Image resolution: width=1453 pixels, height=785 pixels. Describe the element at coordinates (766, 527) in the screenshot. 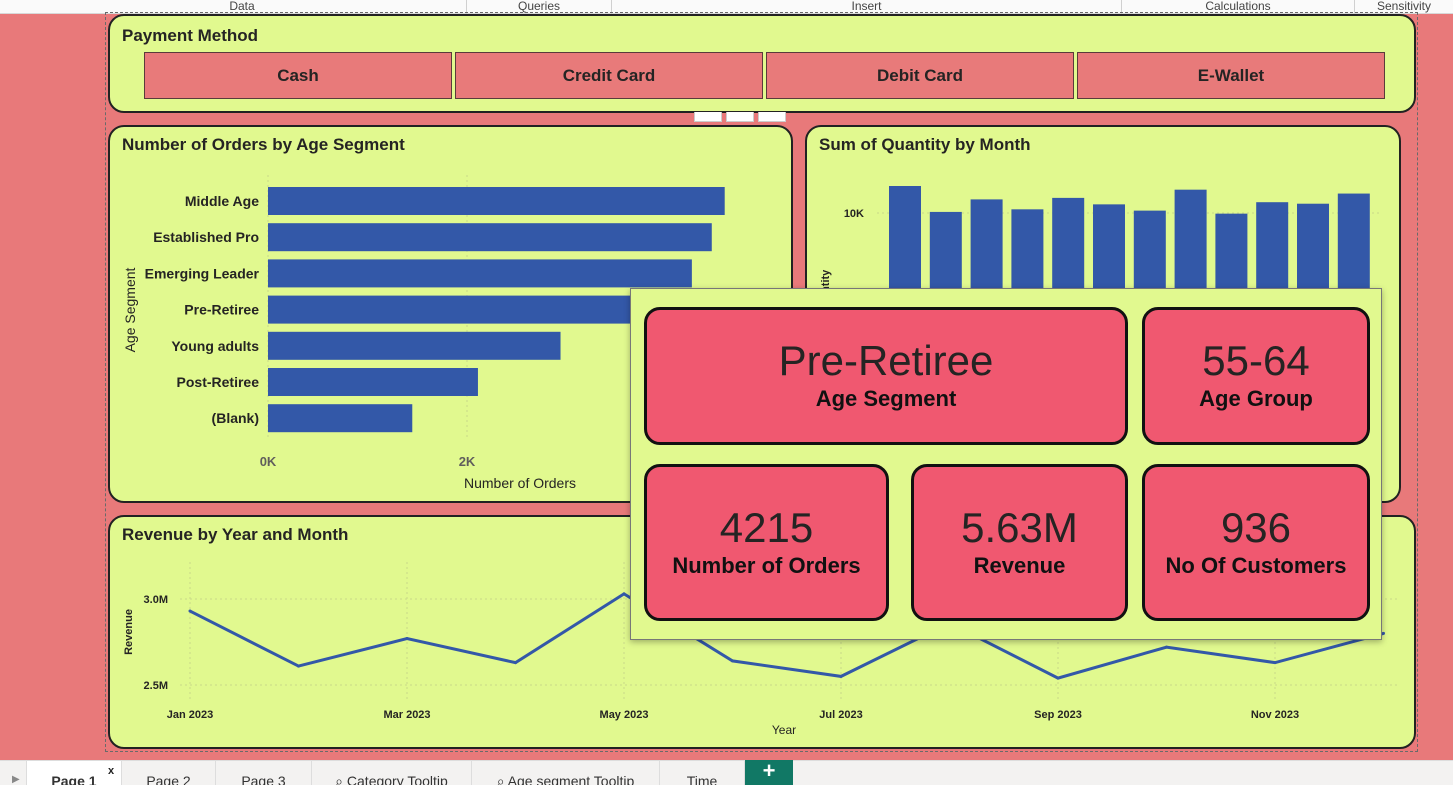

I see `kpi-orders-value: 4215` at that location.